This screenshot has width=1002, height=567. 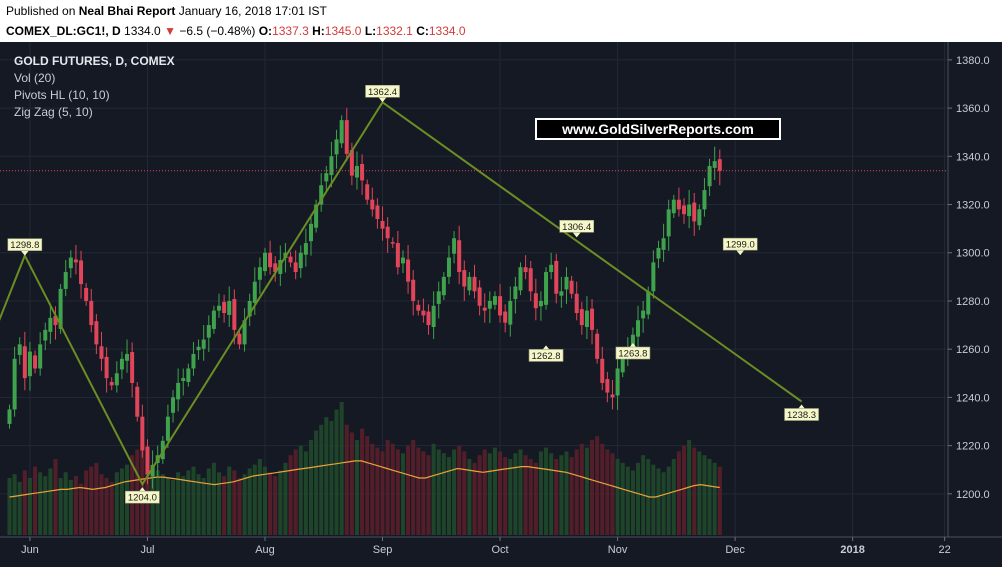 I want to click on volume-ma-line, so click(x=364, y=479).